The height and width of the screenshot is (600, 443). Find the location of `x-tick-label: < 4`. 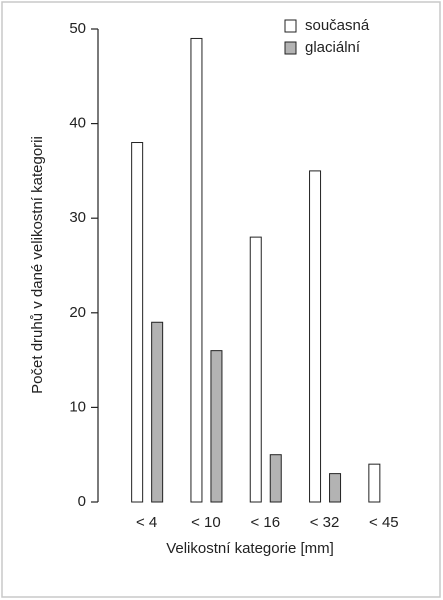

x-tick-label: < 4 is located at coordinates (146, 522).